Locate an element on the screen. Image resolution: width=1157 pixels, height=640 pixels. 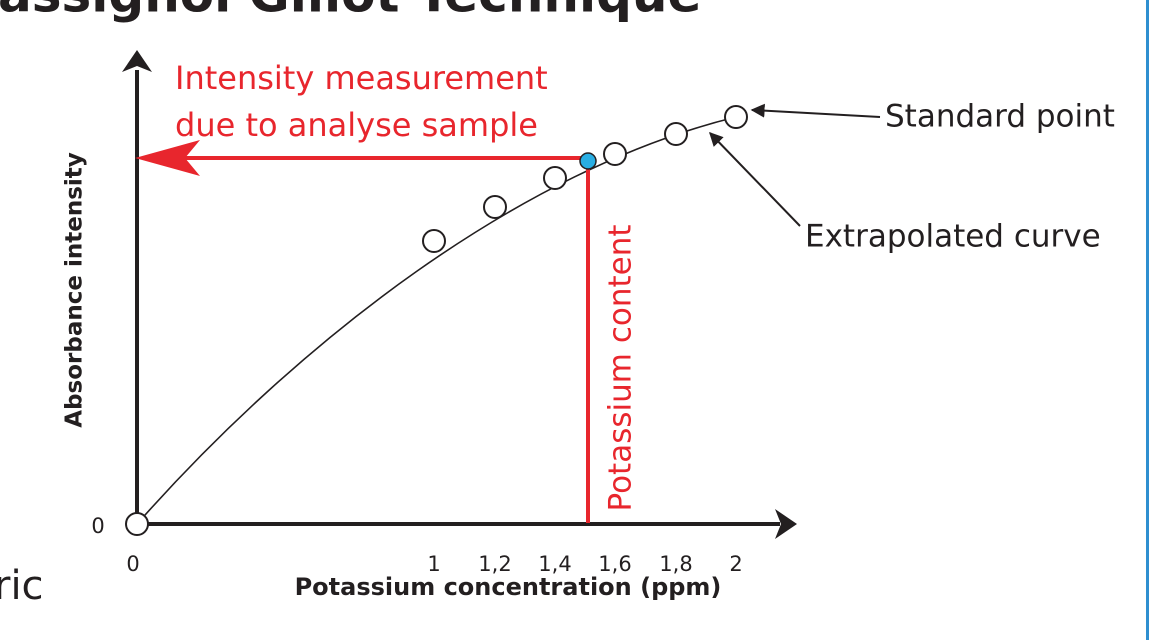
x-tick-label: 1,4 is located at coordinates (554, 564).